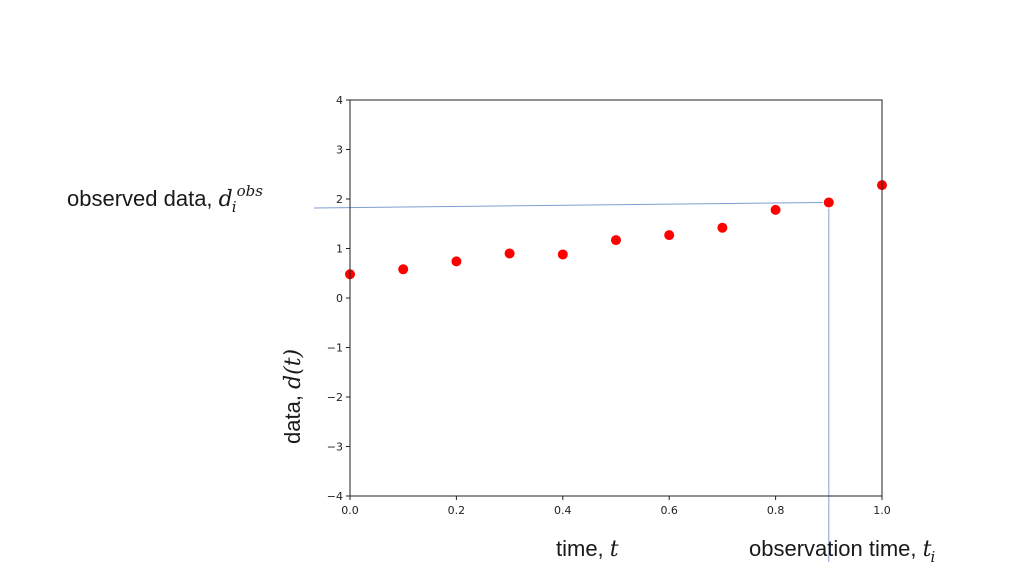 This screenshot has width=1024, height=576. I want to click on y-tick-label: 3, so click(339, 150).